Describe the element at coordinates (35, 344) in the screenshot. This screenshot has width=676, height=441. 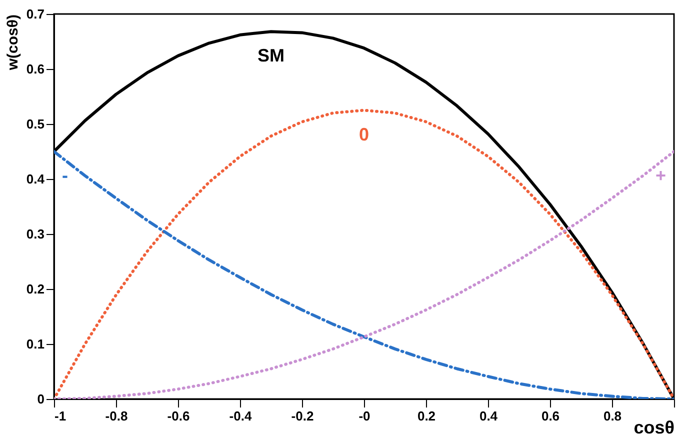
I see `y-tick-label: 0.1` at that location.